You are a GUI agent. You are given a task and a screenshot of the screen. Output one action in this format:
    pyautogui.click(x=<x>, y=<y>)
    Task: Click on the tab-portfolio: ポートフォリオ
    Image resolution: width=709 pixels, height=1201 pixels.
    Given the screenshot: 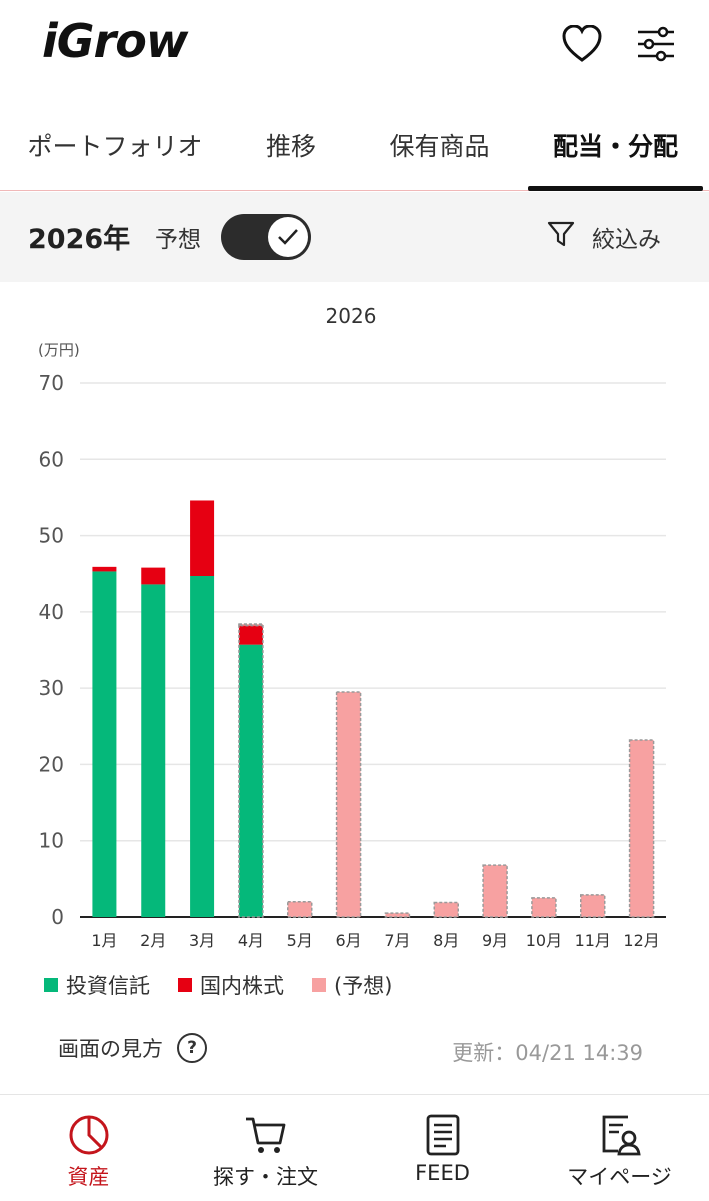 What is the action you would take?
    pyautogui.click(x=115, y=146)
    